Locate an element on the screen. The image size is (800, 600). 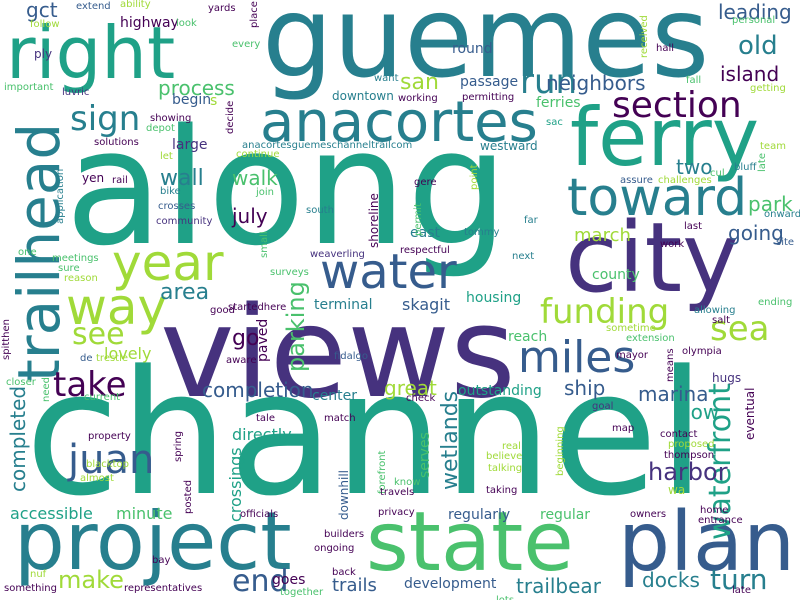
word-mayor: mayor is located at coordinates (632, 355).